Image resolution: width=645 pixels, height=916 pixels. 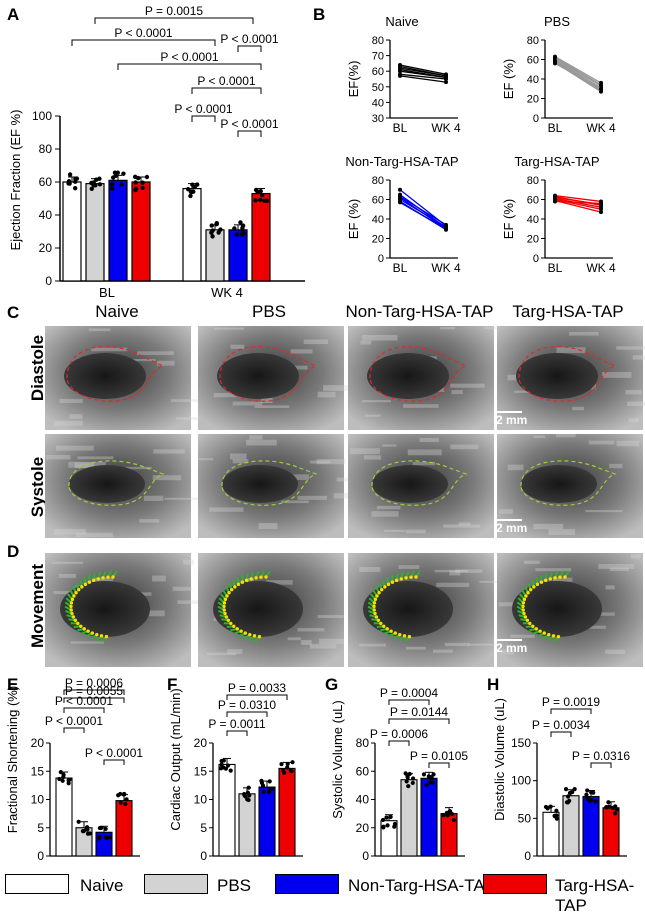 What do you see at coordinates (399, 743) in the screenshot?
I see `sig-bracket` at bounding box center [399, 743].